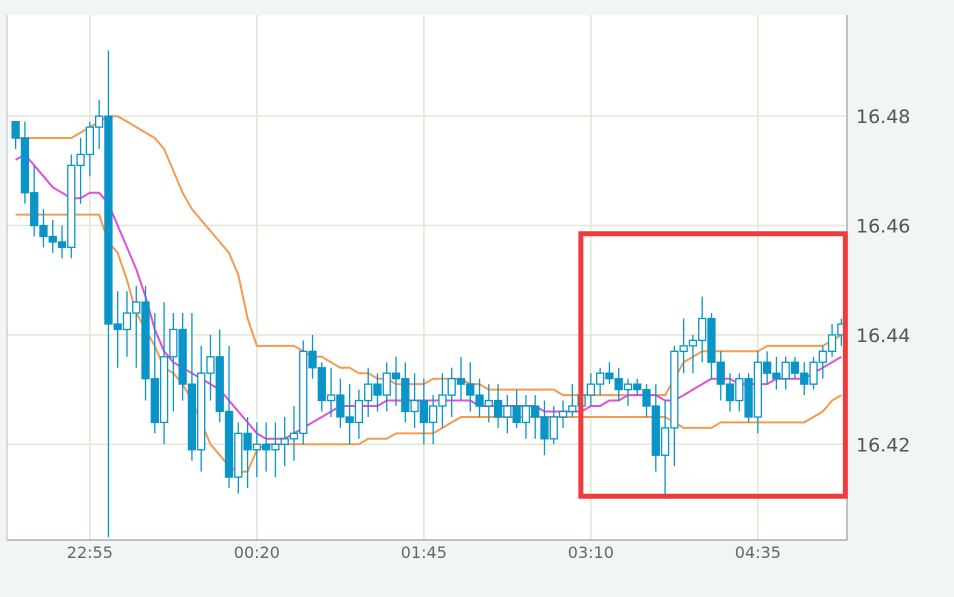 The image size is (954, 597). I want to click on y-tick-label: 16.44, so click(883, 336).